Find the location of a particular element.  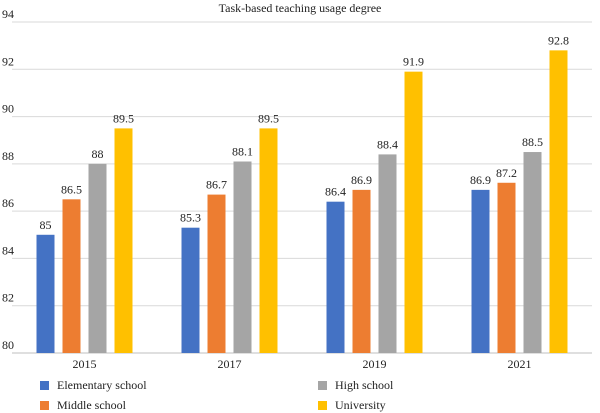

bar-university-2019 is located at coordinates (413, 212).